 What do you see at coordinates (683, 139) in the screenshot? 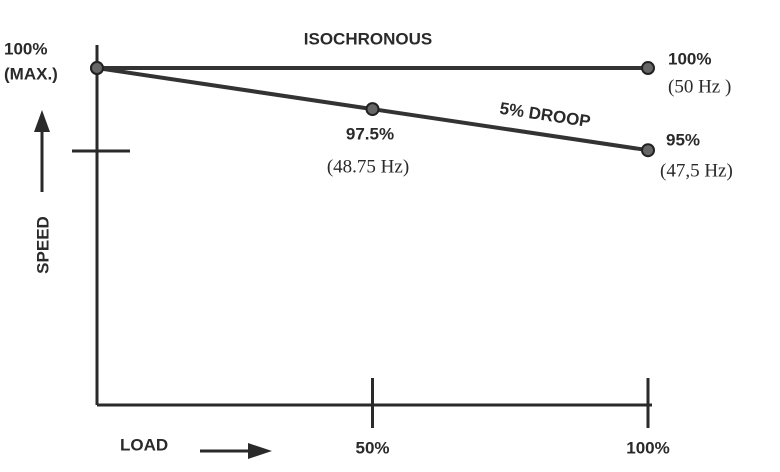
I see `value-label: 95%` at bounding box center [683, 139].